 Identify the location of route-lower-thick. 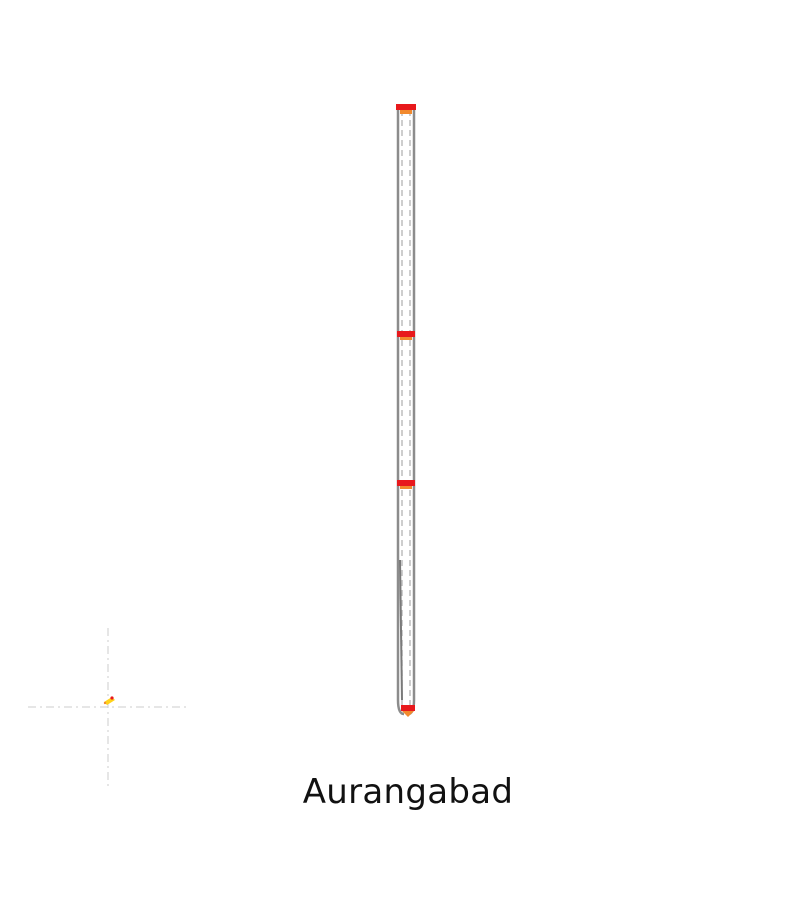
(401, 630).